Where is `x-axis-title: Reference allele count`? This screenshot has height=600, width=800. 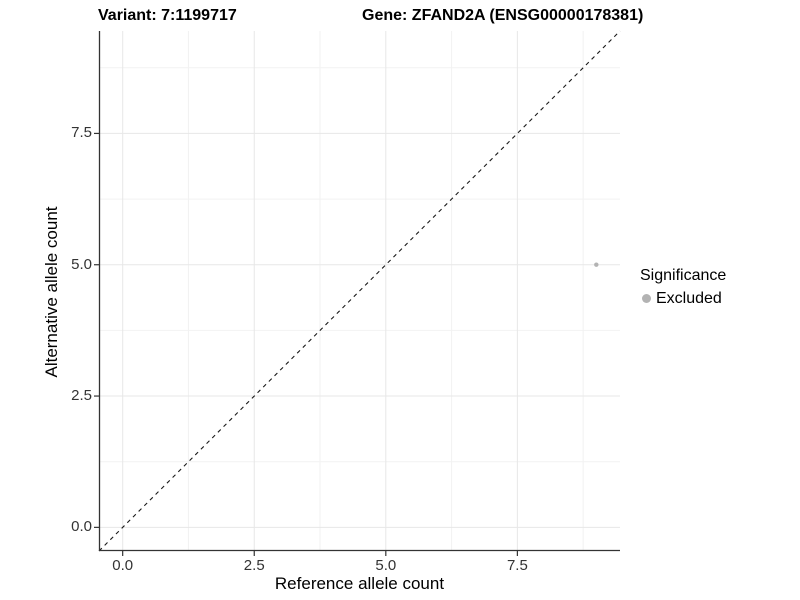 x-axis-title: Reference allele count is located at coordinates (359, 583).